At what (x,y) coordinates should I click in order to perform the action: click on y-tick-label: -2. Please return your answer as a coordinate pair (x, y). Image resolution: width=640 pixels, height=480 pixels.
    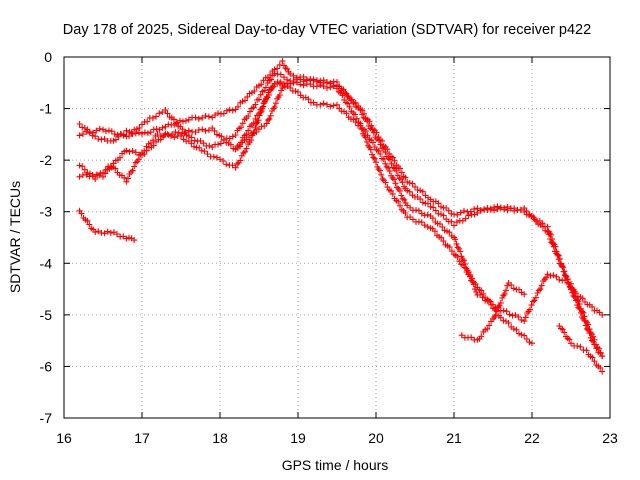
    Looking at the image, I should click on (46, 160).